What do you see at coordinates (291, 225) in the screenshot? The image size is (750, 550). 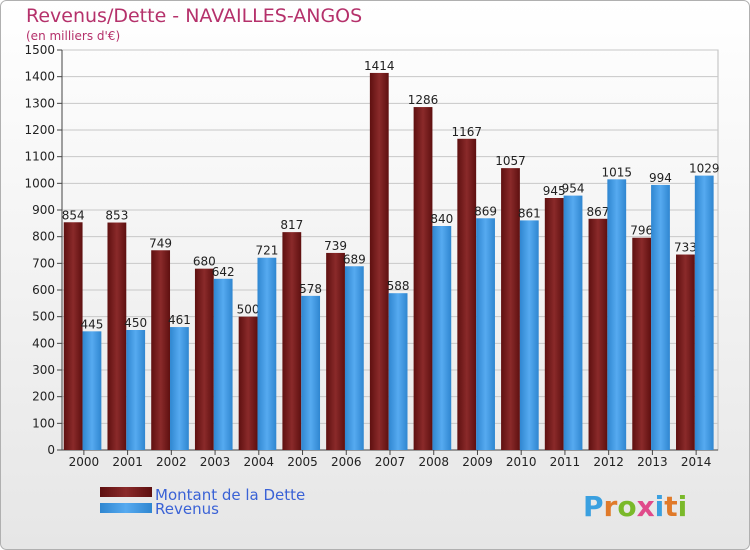 I see `data-label-dette: 817` at bounding box center [291, 225].